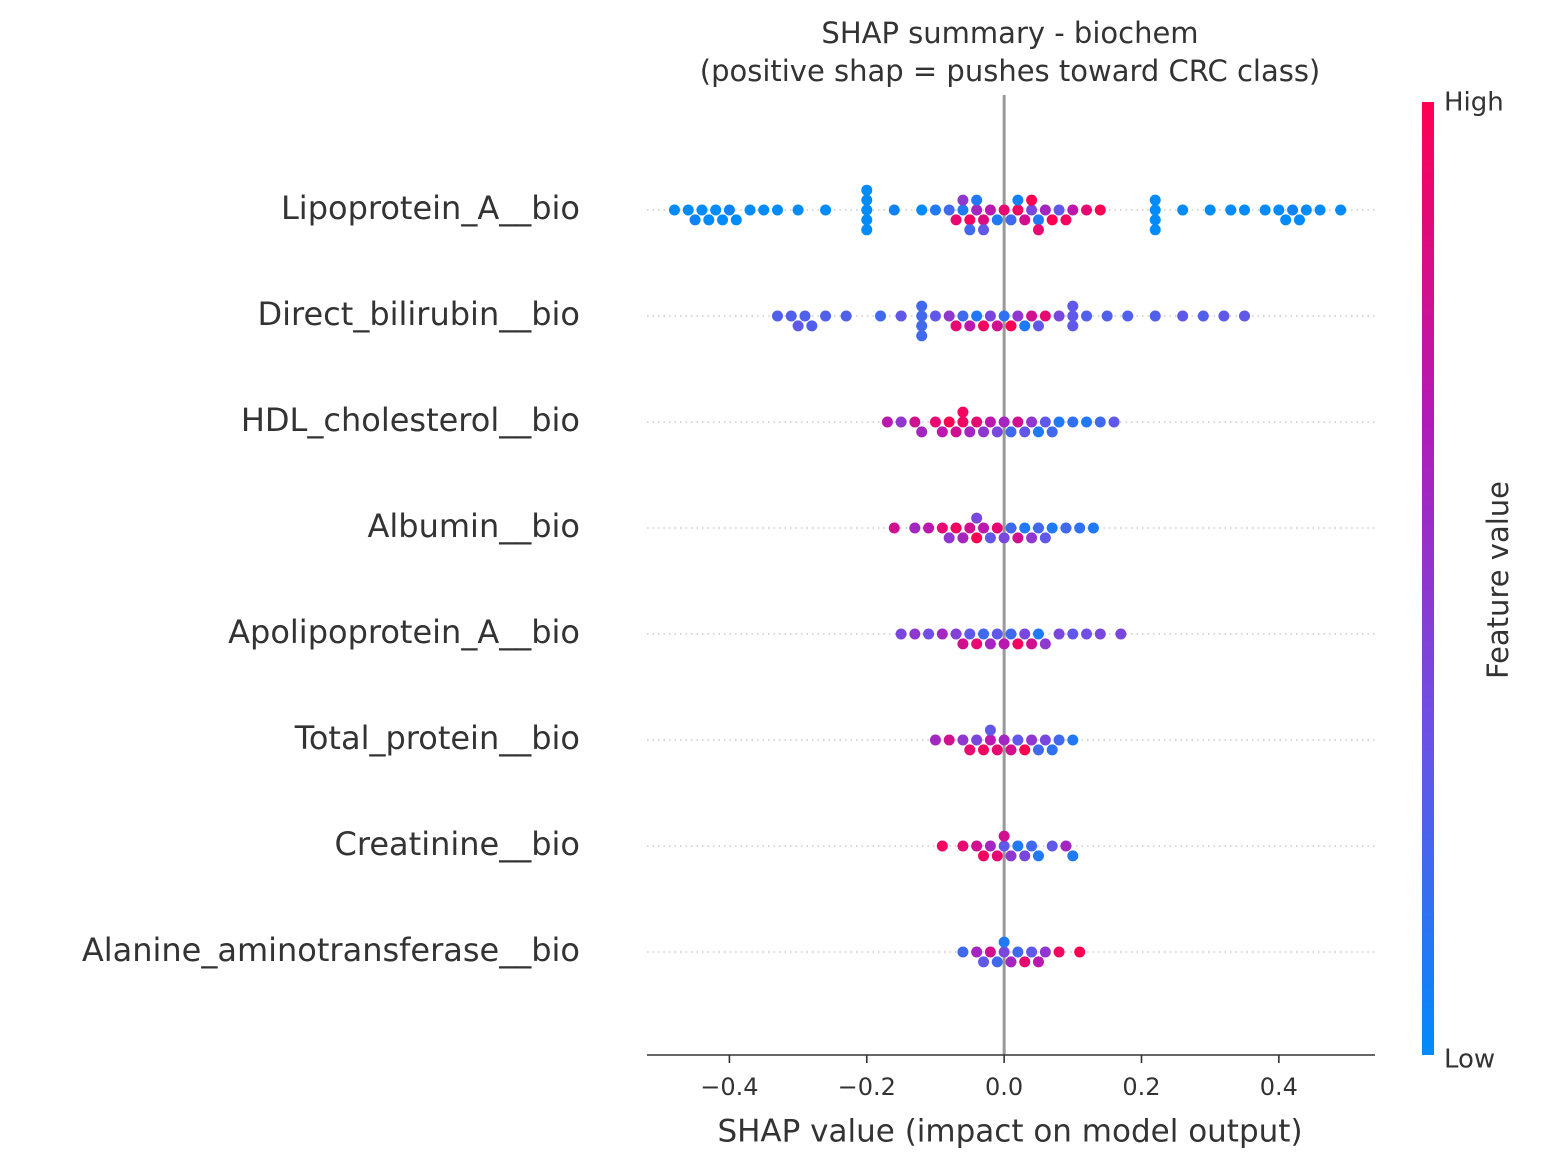 The height and width of the screenshot is (1171, 1566). I want to click on x-tick-label: −0.2, so click(867, 1087).